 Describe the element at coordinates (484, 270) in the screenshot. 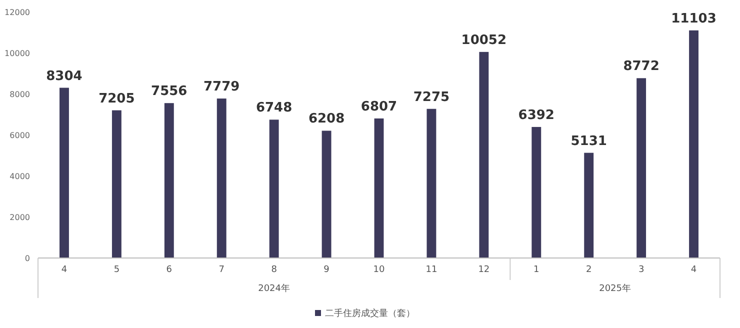

I see `x-tick-label: 12` at that location.